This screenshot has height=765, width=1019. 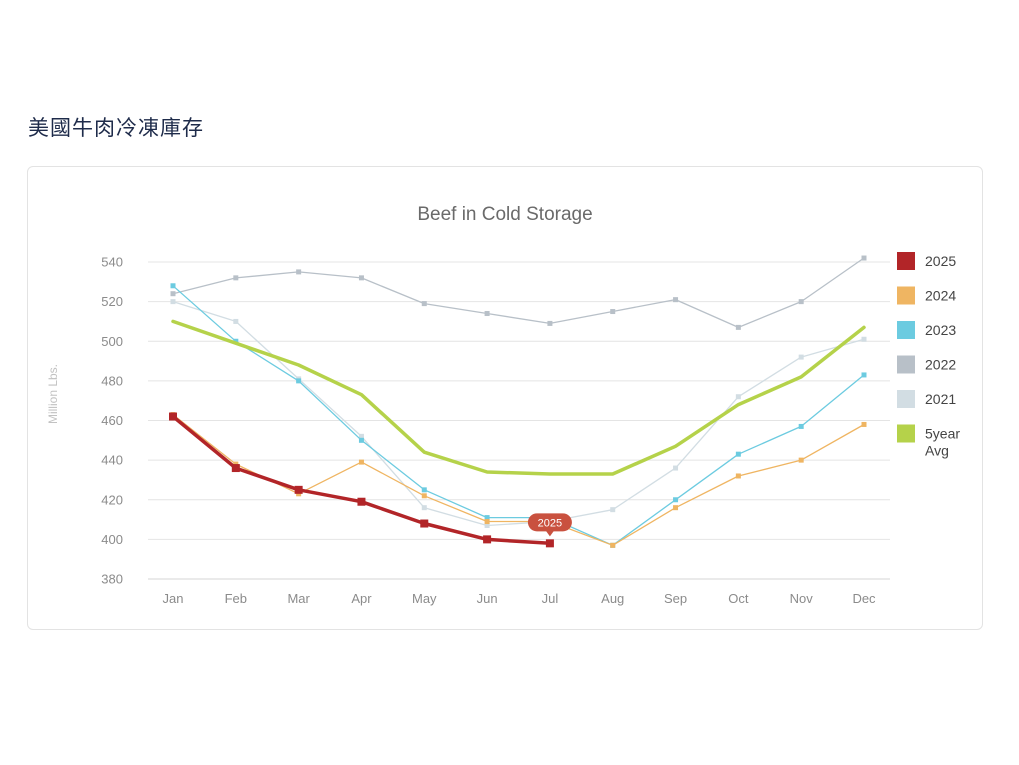 What do you see at coordinates (518, 479) in the screenshot?
I see `series-line-2024` at bounding box center [518, 479].